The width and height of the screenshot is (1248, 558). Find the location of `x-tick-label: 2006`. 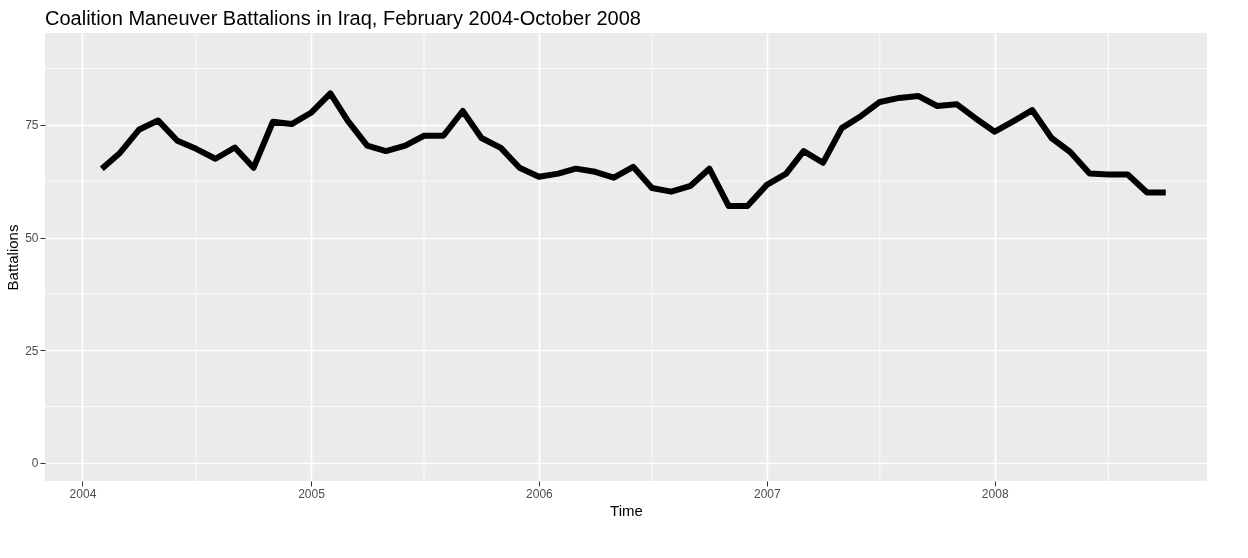

x-tick-label: 2006 is located at coordinates (540, 493).